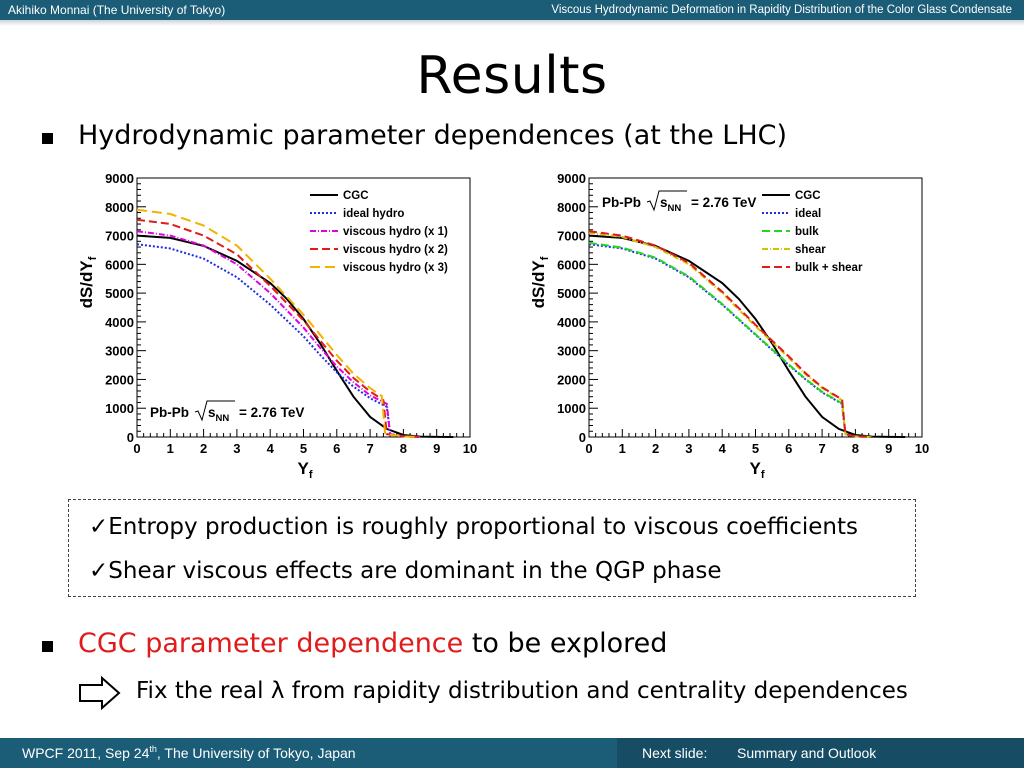 This screenshot has width=1024, height=768. What do you see at coordinates (395, 250) in the screenshot?
I see `legend-label: viscous hydro (x 2)` at bounding box center [395, 250].